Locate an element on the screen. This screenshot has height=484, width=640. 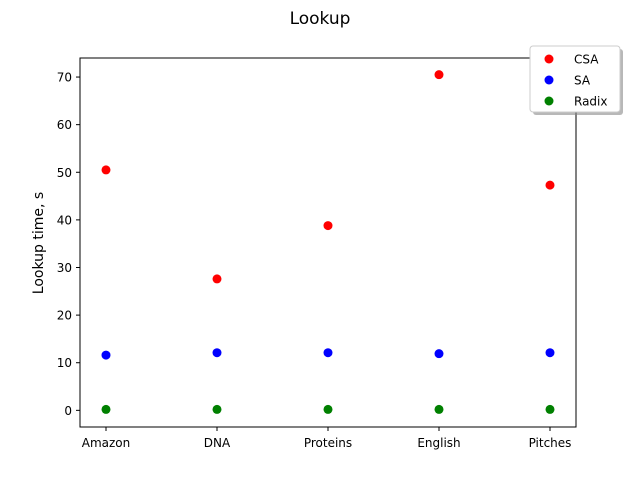
y-tick-label: 10 is located at coordinates (64, 363).